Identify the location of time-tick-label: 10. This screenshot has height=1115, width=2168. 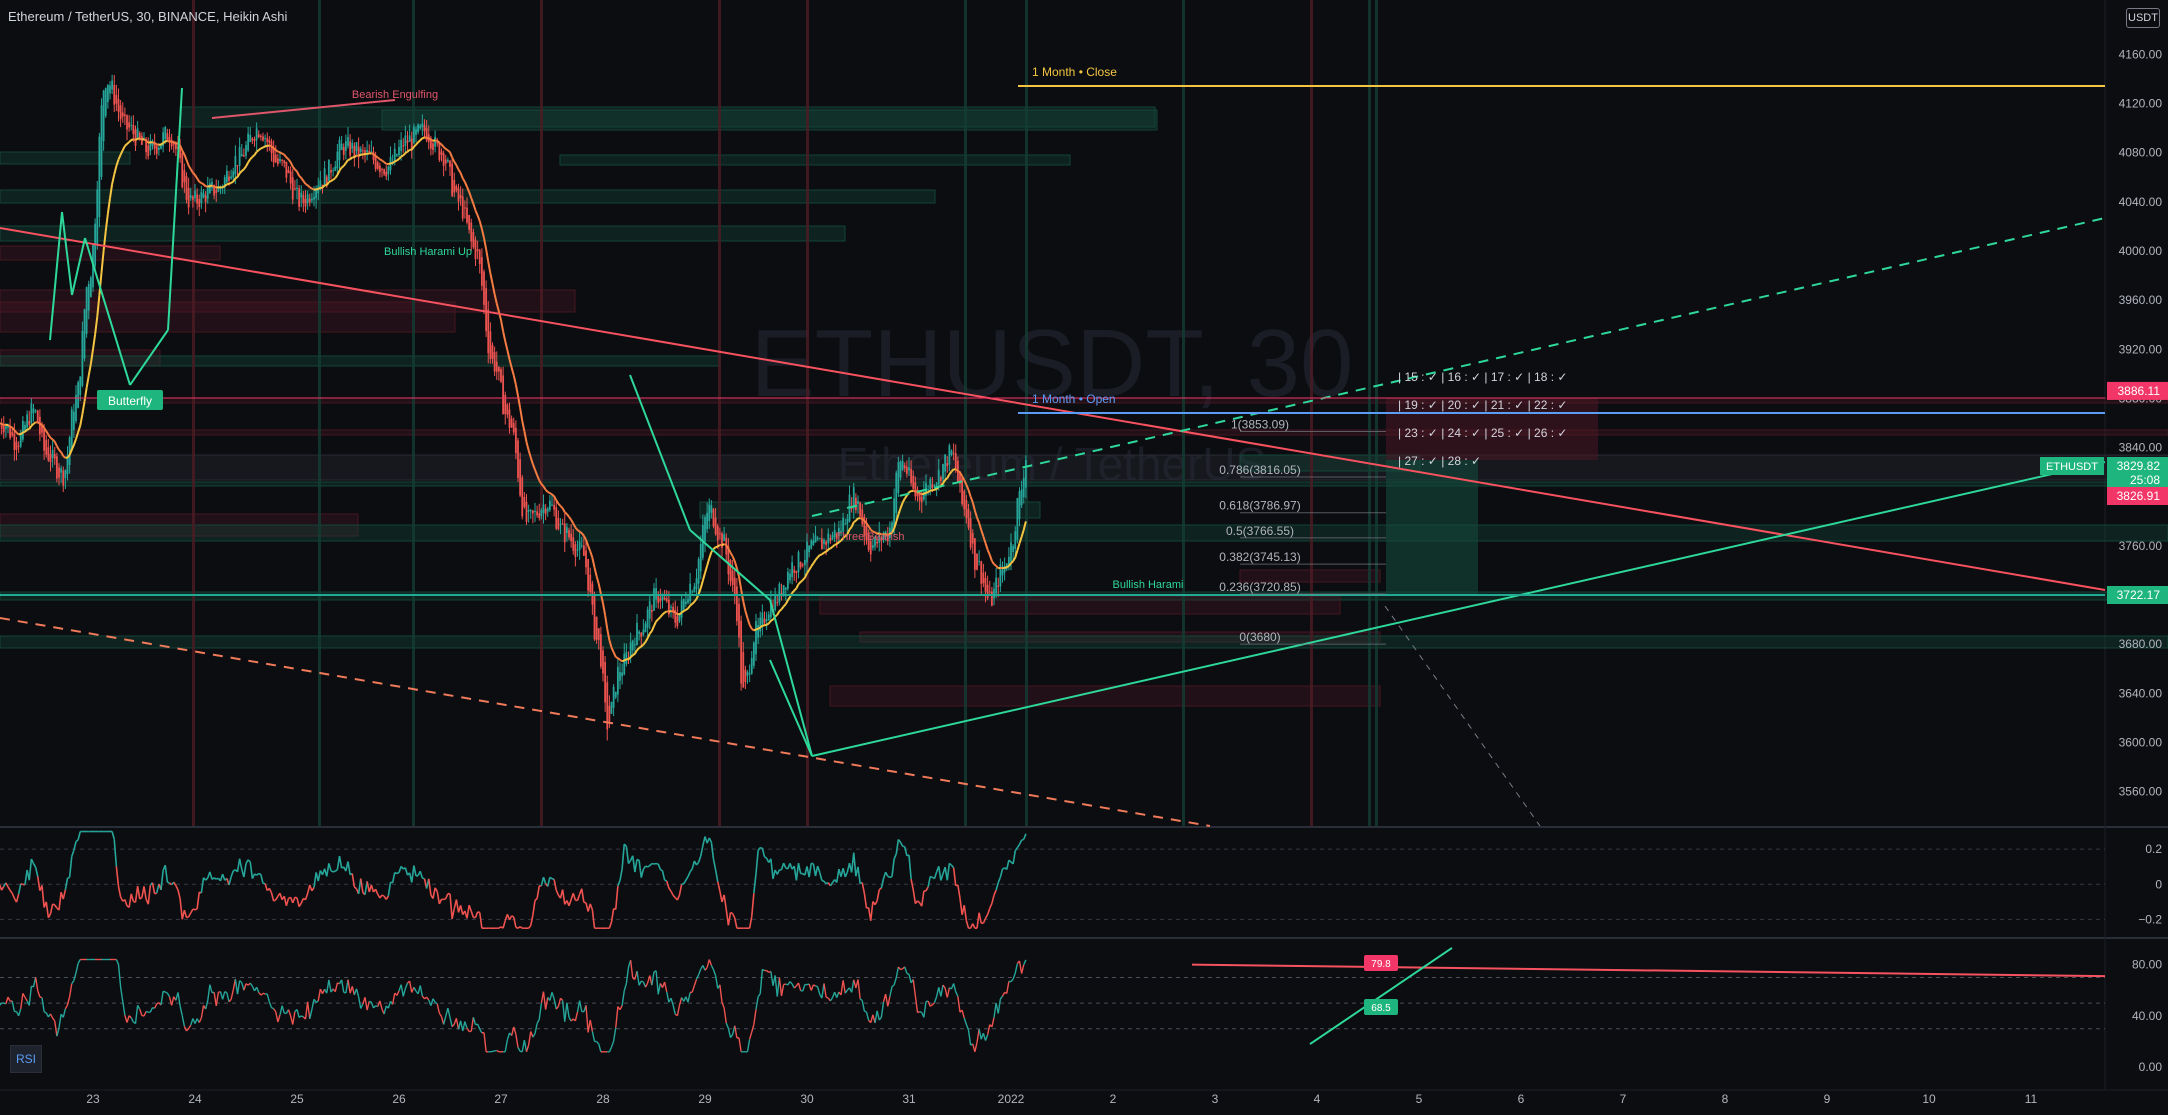
(1929, 1099).